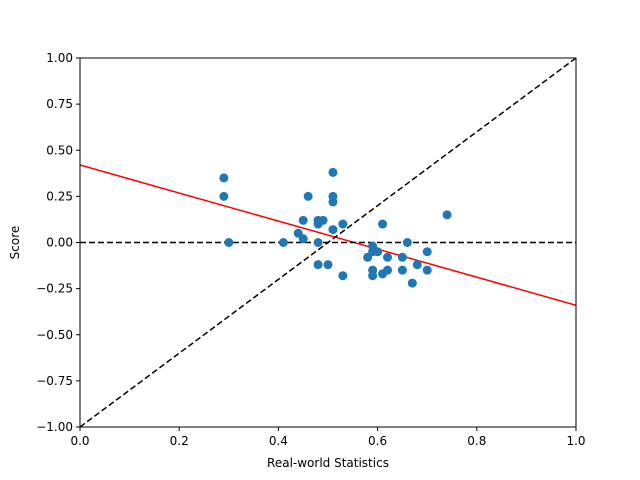 Image resolution: width=640 pixels, height=480 pixels. What do you see at coordinates (575, 441) in the screenshot?
I see `x-tick-label: 1.0` at bounding box center [575, 441].